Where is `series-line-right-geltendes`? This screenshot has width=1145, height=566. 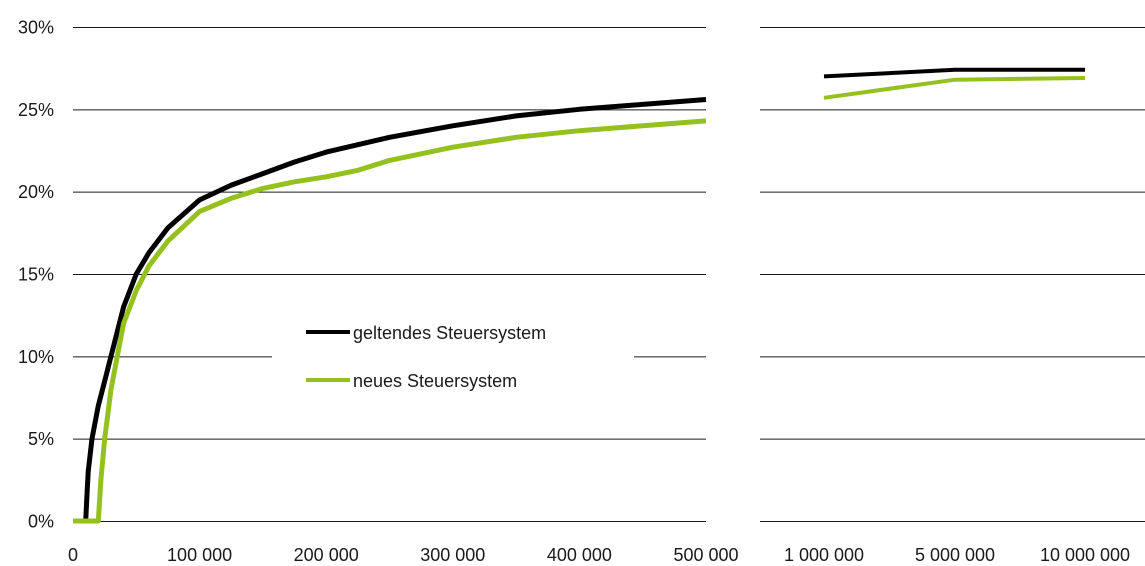 series-line-right-geltendes is located at coordinates (954, 73).